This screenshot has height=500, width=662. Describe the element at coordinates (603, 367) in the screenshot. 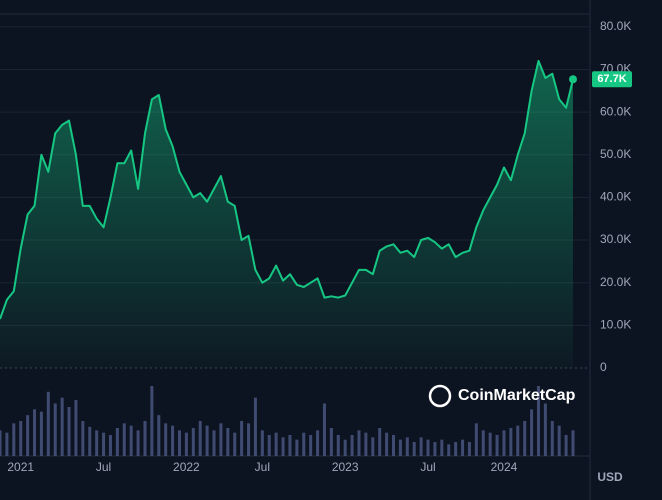

I see `y-tick-label: 0` at that location.